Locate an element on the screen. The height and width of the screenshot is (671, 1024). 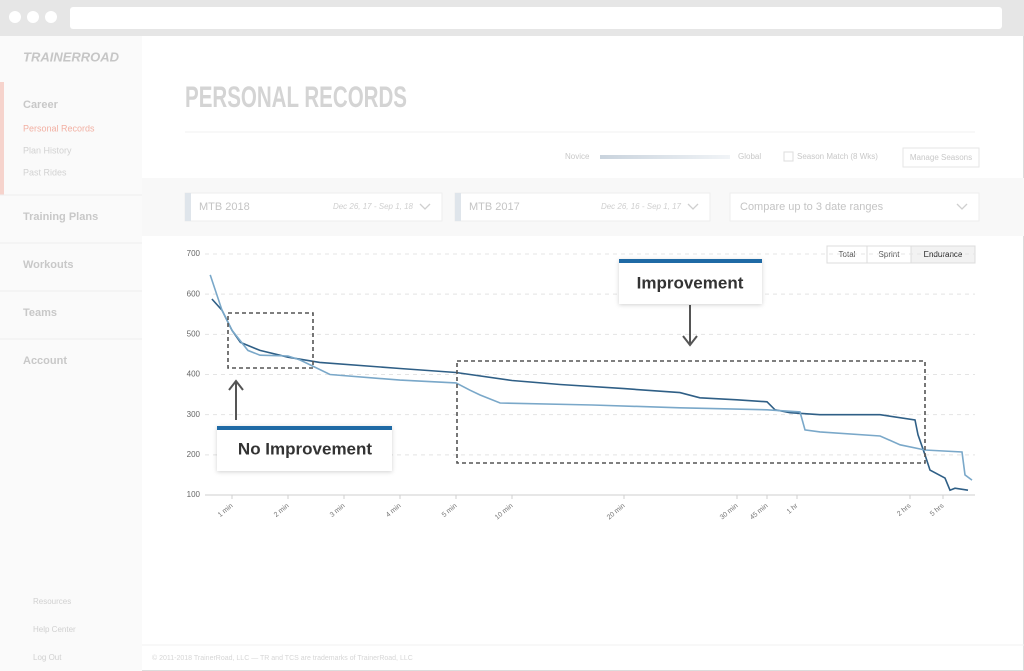
annotation-label: Improvement is located at coordinates (690, 282).